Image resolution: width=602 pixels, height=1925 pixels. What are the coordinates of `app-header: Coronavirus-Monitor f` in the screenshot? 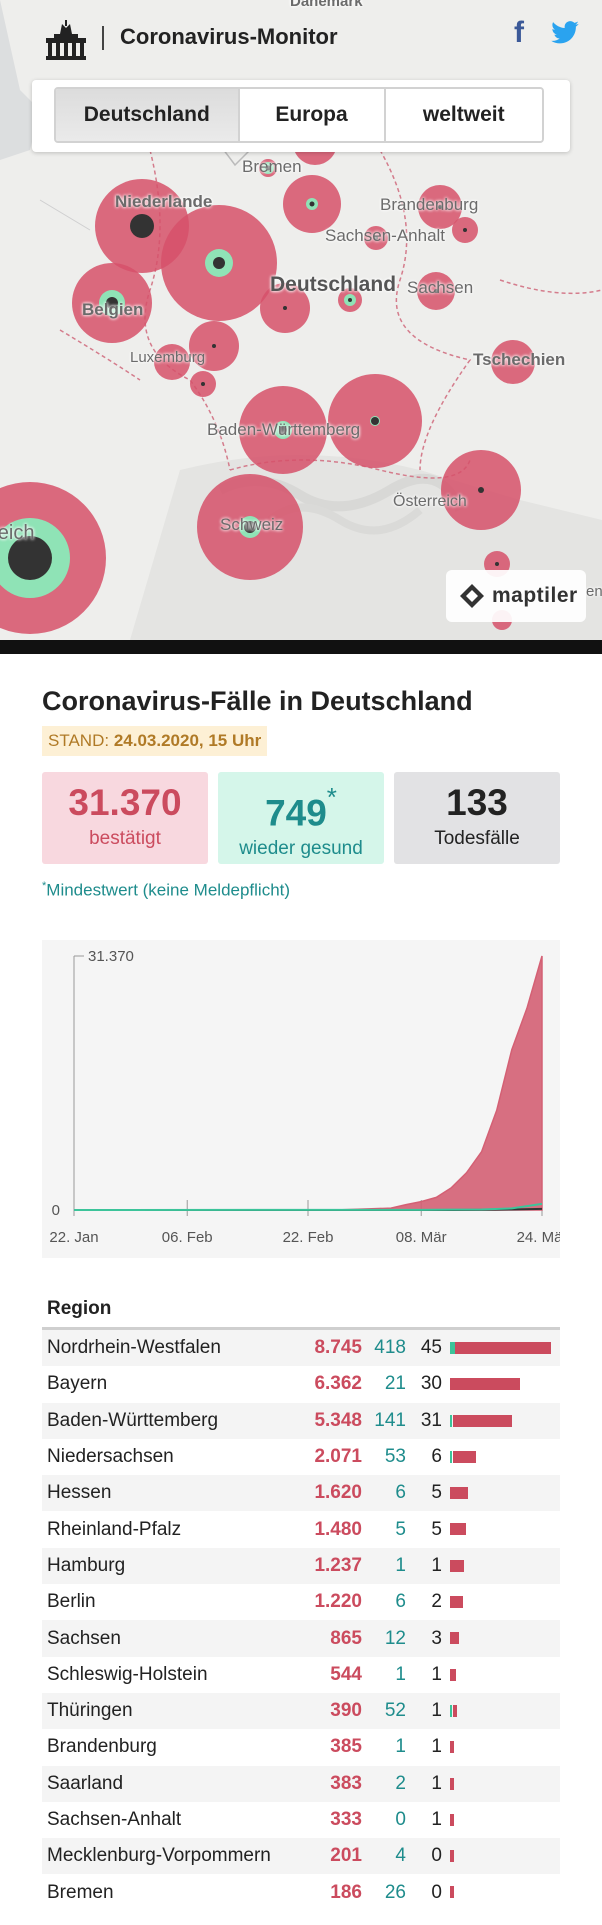 It's located at (301, 38).